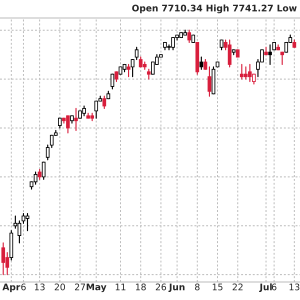 This screenshot has height=300, width=300. What do you see at coordinates (121, 287) in the screenshot?
I see `x-tick-label: 11` at bounding box center [121, 287].